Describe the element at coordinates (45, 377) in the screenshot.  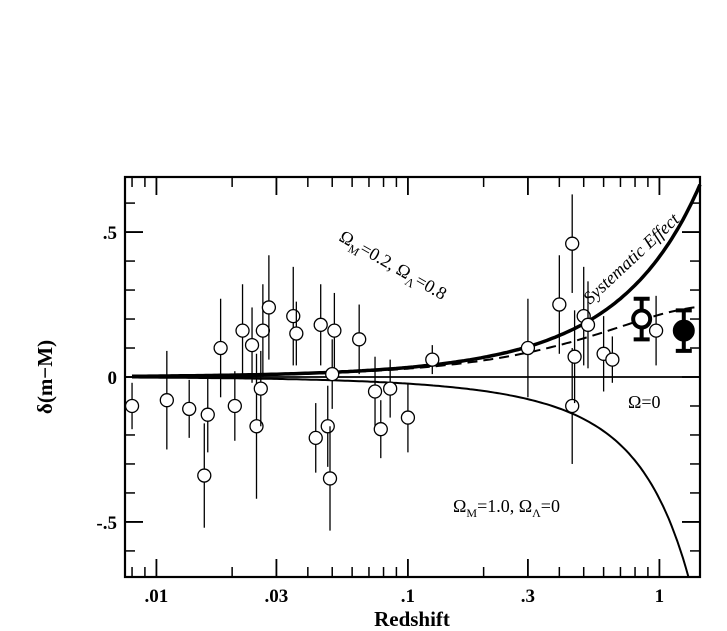
I see `y-axis-label: δ(m−M)` at that location.